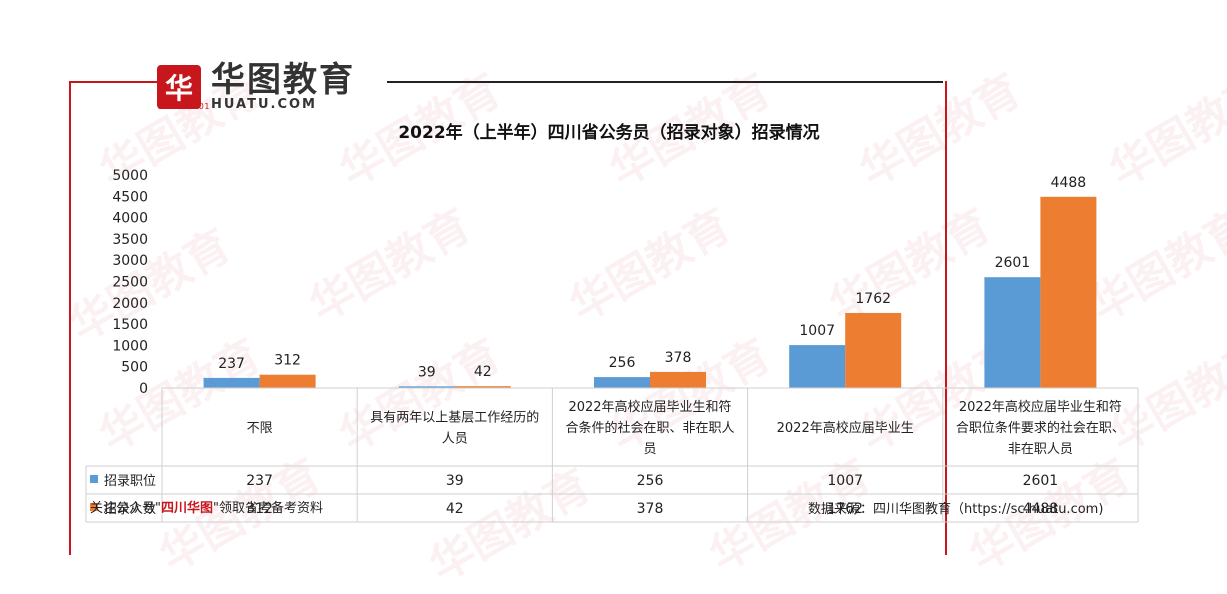  Describe the element at coordinates (946, 318) in the screenshot. I see `frame-border-right` at that location.